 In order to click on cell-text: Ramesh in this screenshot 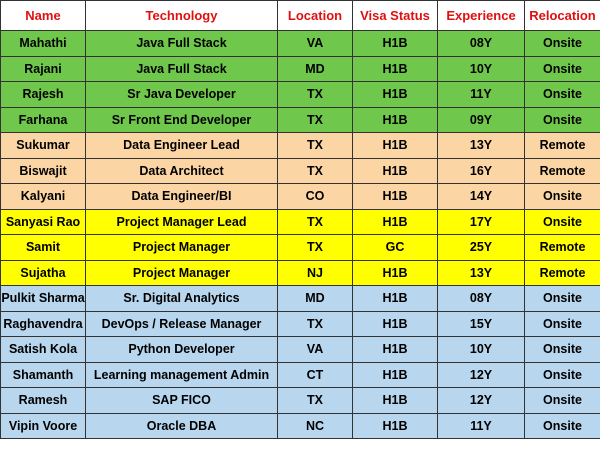, I will do `click(43, 400)`.